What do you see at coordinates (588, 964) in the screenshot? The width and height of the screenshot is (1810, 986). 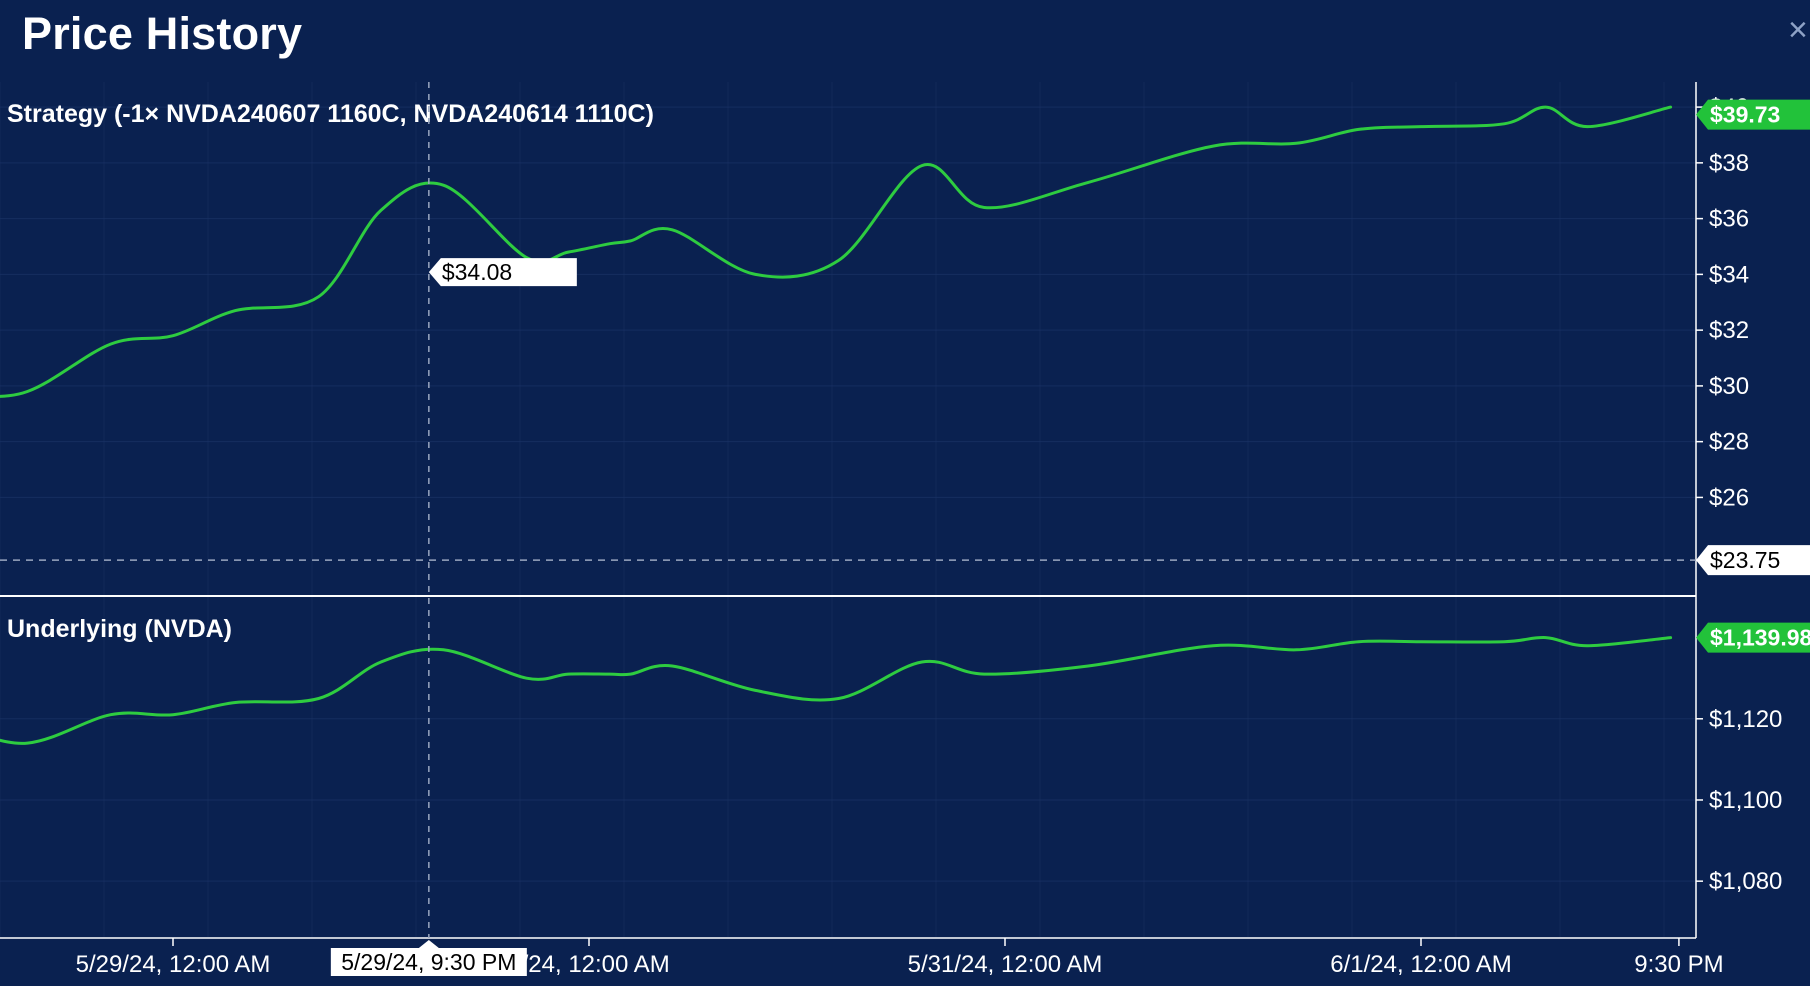 I see `x-tick-label: 0/24, 12:00 AM` at bounding box center [588, 964].